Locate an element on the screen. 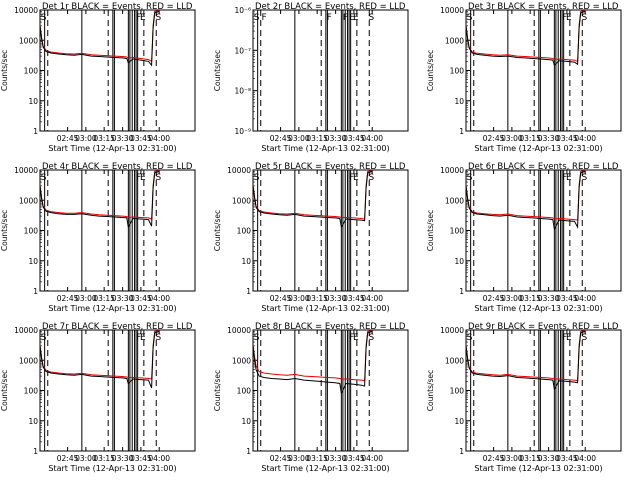  chart-title: Det 3r BLACK = Events, RED = LLD is located at coordinates (543, 7).